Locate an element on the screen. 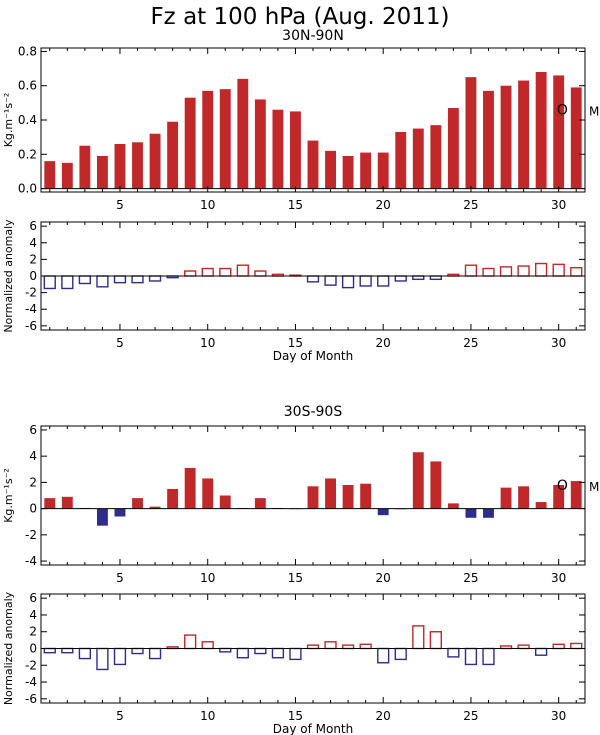 The height and width of the screenshot is (735, 600). y-tick-label: 0.2 is located at coordinates (27, 154).